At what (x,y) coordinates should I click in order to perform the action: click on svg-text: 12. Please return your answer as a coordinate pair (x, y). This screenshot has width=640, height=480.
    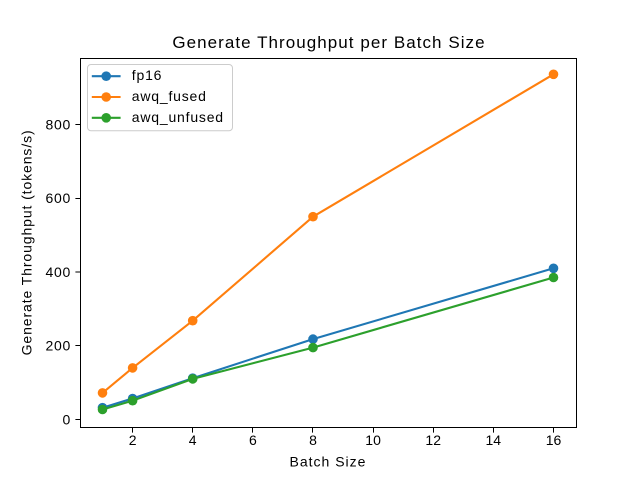
    Looking at the image, I should click on (433, 440).